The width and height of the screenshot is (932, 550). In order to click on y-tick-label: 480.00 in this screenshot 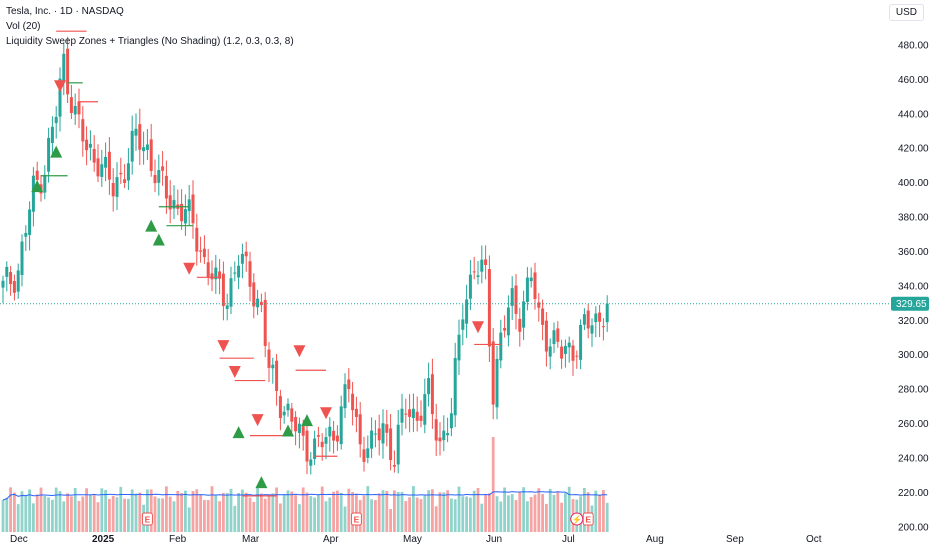, I will do `click(913, 45)`.